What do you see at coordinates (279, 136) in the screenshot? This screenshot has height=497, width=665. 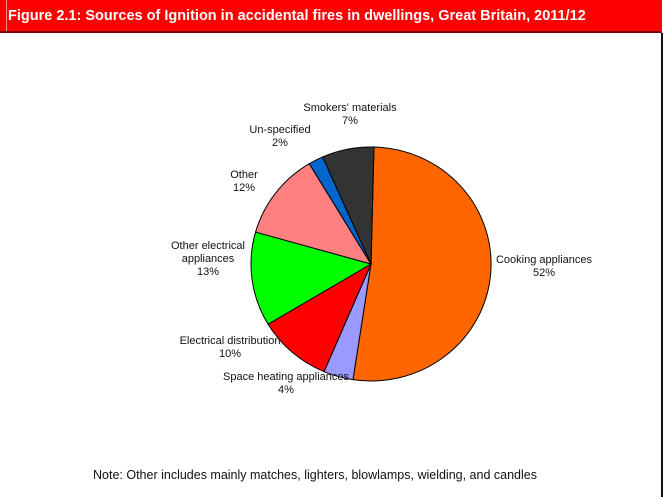 I see `pie-label-un-specified: Un-specified 2%` at bounding box center [279, 136].